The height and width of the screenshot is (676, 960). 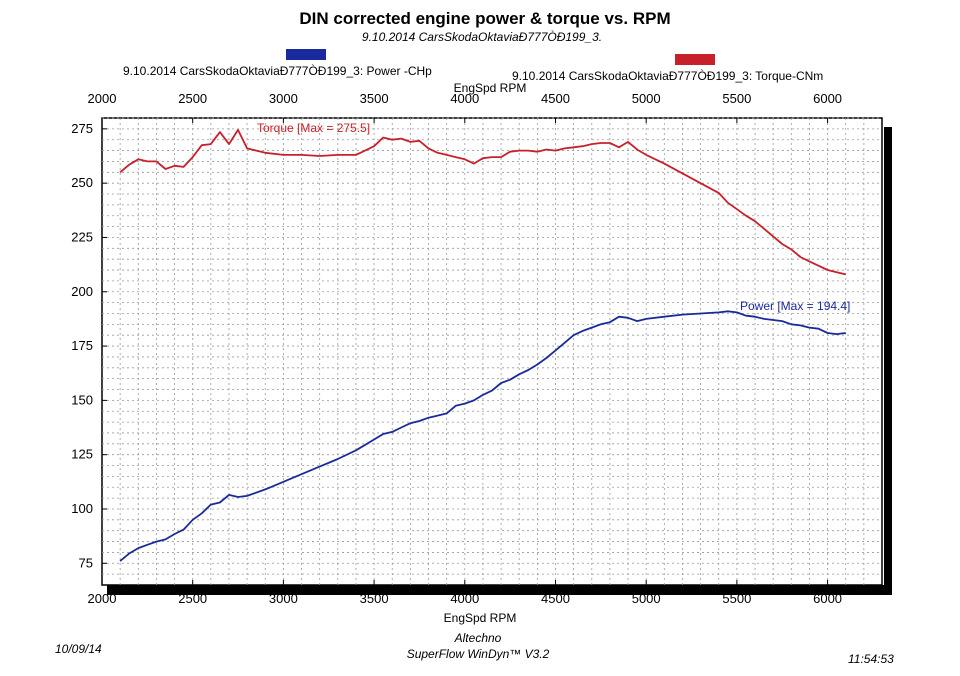 I want to click on x-tick-label-top: 4500, so click(x=555, y=98).